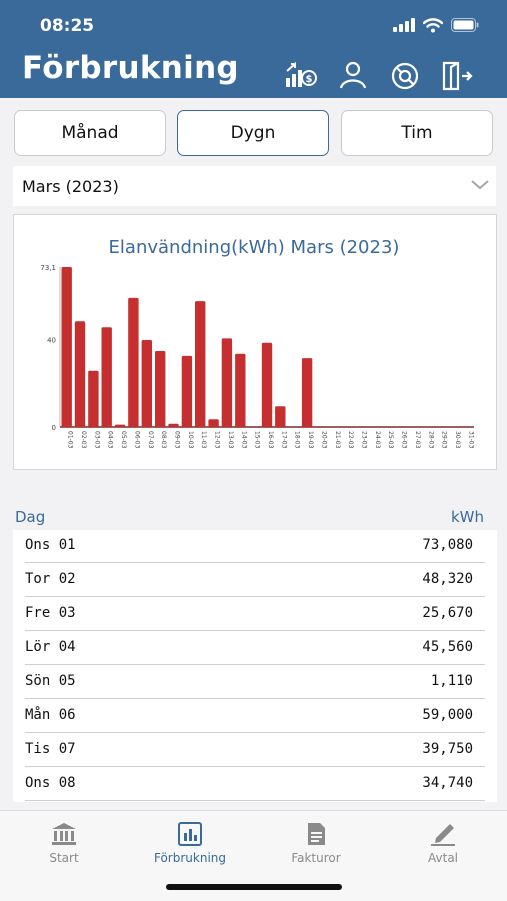 The height and width of the screenshot is (901, 507). What do you see at coordinates (364, 440) in the screenshot?
I see `x-tick-label: 23-03` at bounding box center [364, 440].